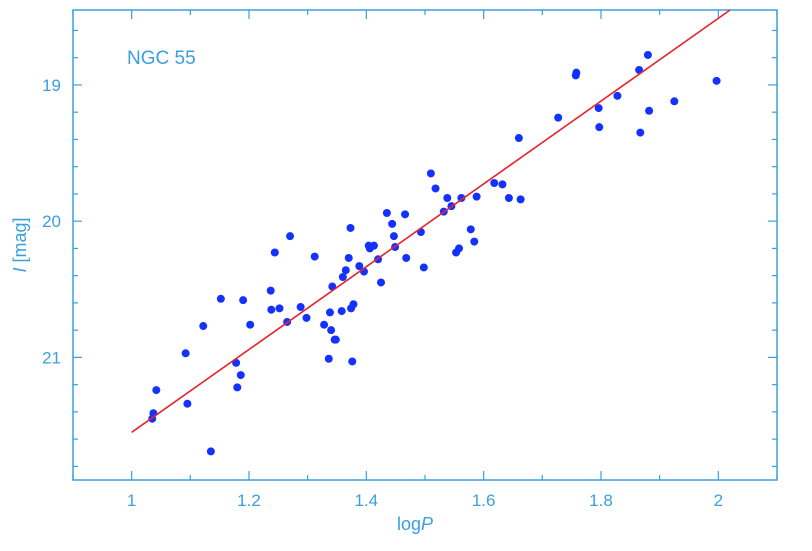 The image size is (812, 551). What do you see at coordinates (51, 221) in the screenshot?
I see `y-tick-label: 20` at bounding box center [51, 221].